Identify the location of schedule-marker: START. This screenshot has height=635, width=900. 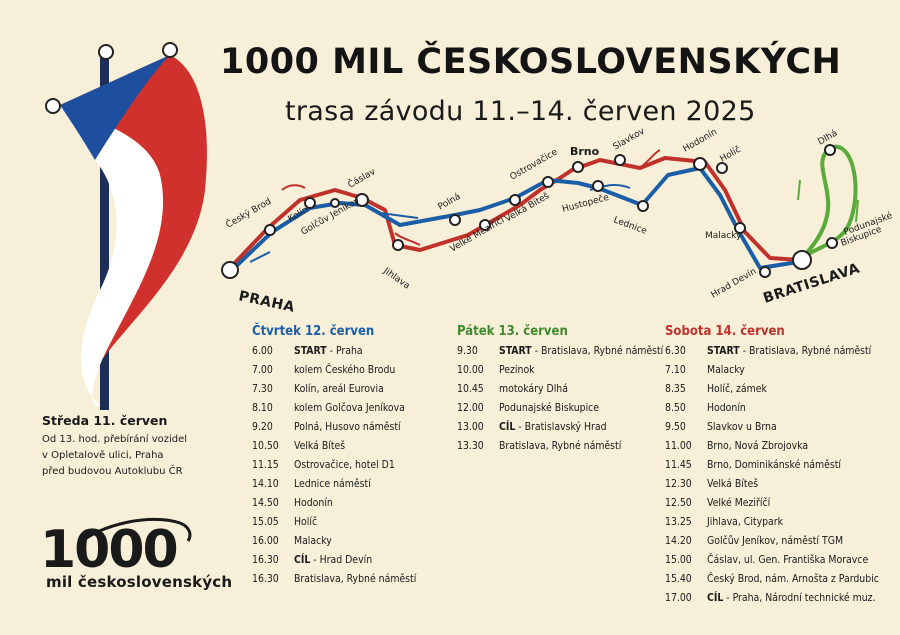
(515, 351).